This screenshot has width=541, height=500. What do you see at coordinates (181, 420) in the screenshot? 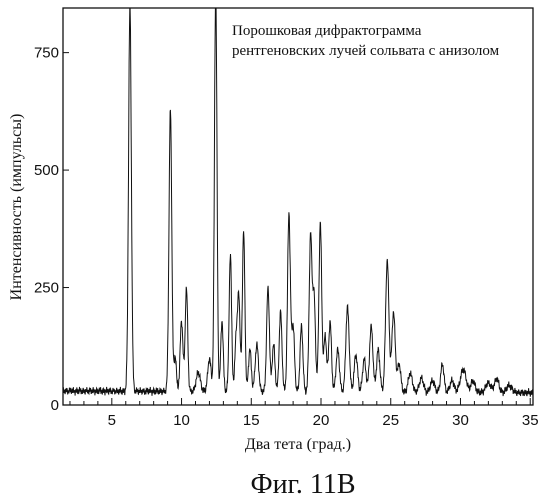
I see `x-tick-label: 10` at bounding box center [181, 420].